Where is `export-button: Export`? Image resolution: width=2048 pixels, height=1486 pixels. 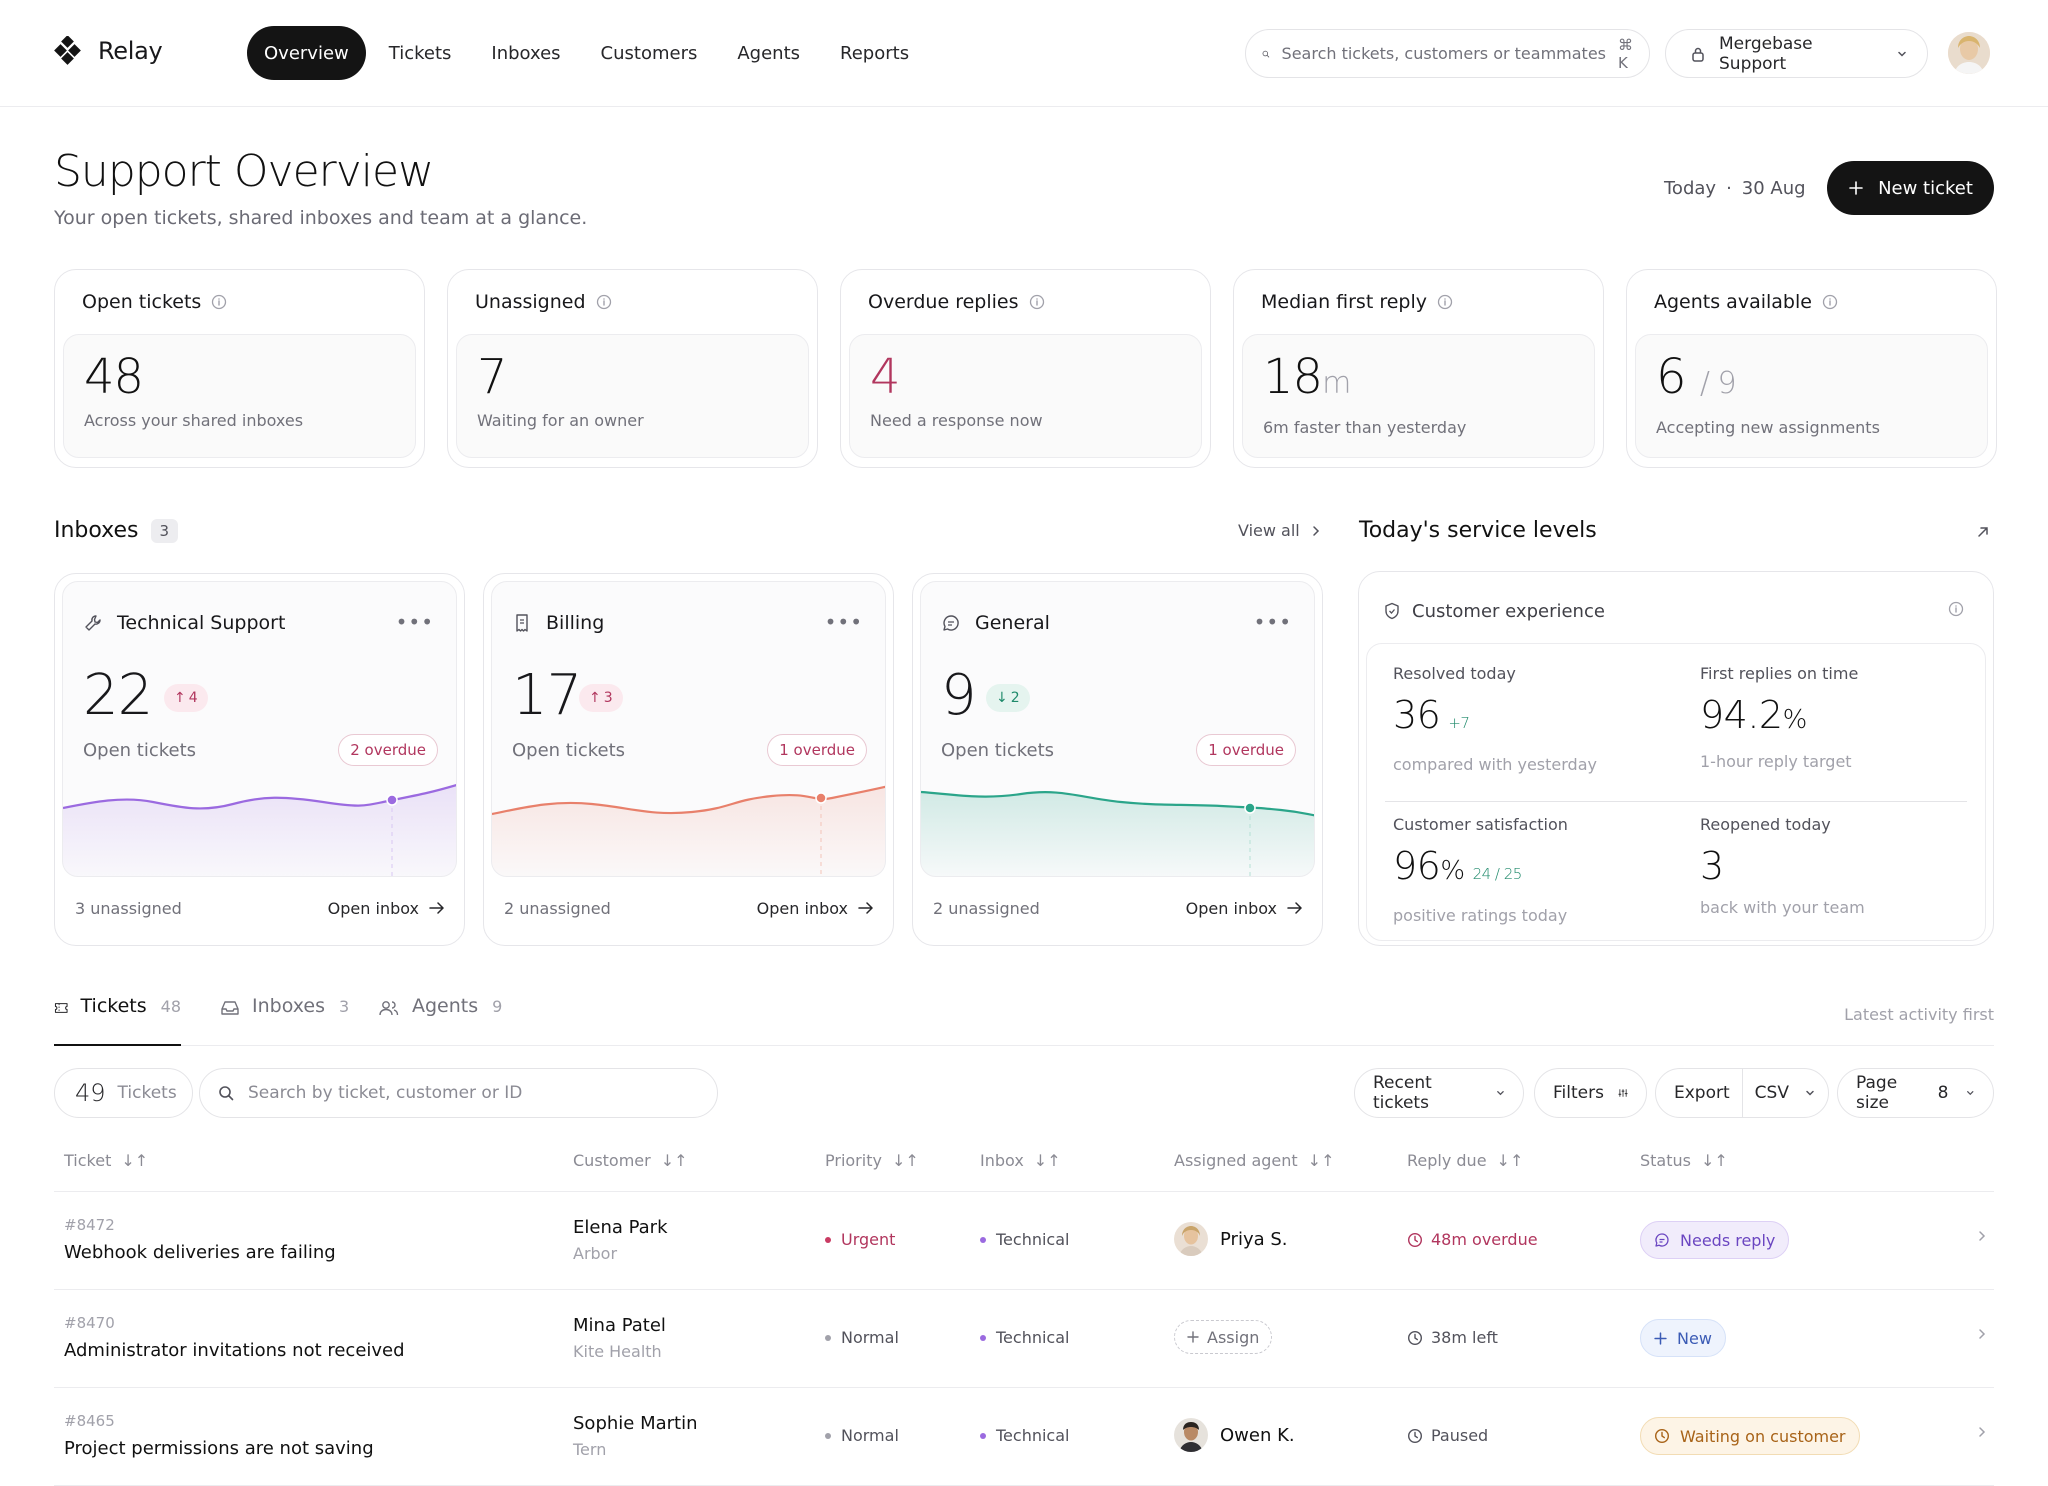 export-button: Export is located at coordinates (1699, 1093).